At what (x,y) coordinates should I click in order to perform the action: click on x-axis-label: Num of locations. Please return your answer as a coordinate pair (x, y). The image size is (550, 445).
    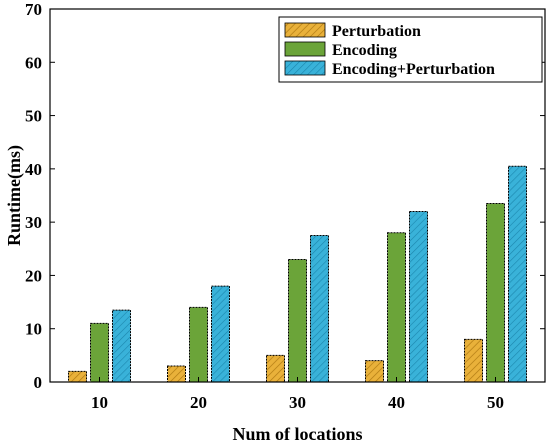
    Looking at the image, I should click on (298, 434).